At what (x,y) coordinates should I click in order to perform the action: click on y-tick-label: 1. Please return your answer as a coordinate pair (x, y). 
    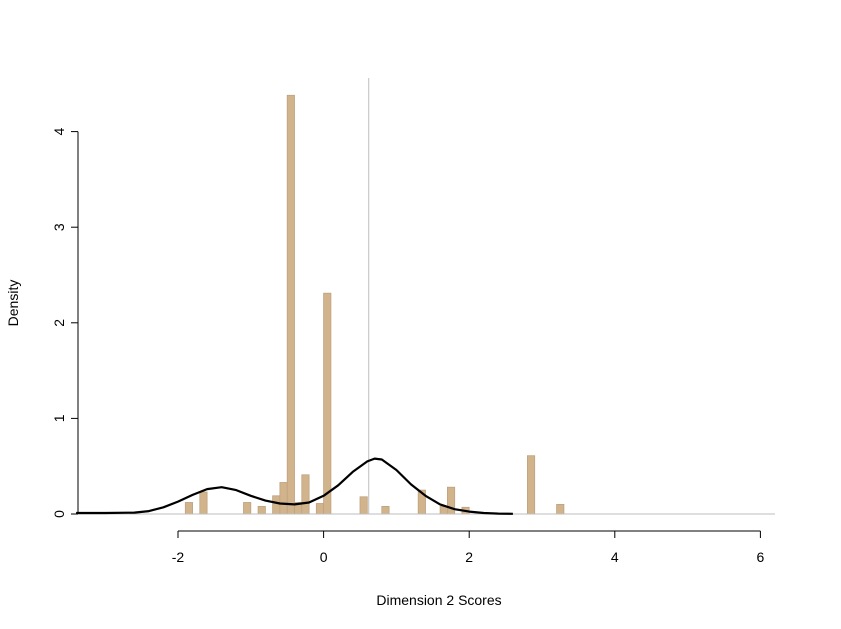
    Looking at the image, I should click on (59, 418).